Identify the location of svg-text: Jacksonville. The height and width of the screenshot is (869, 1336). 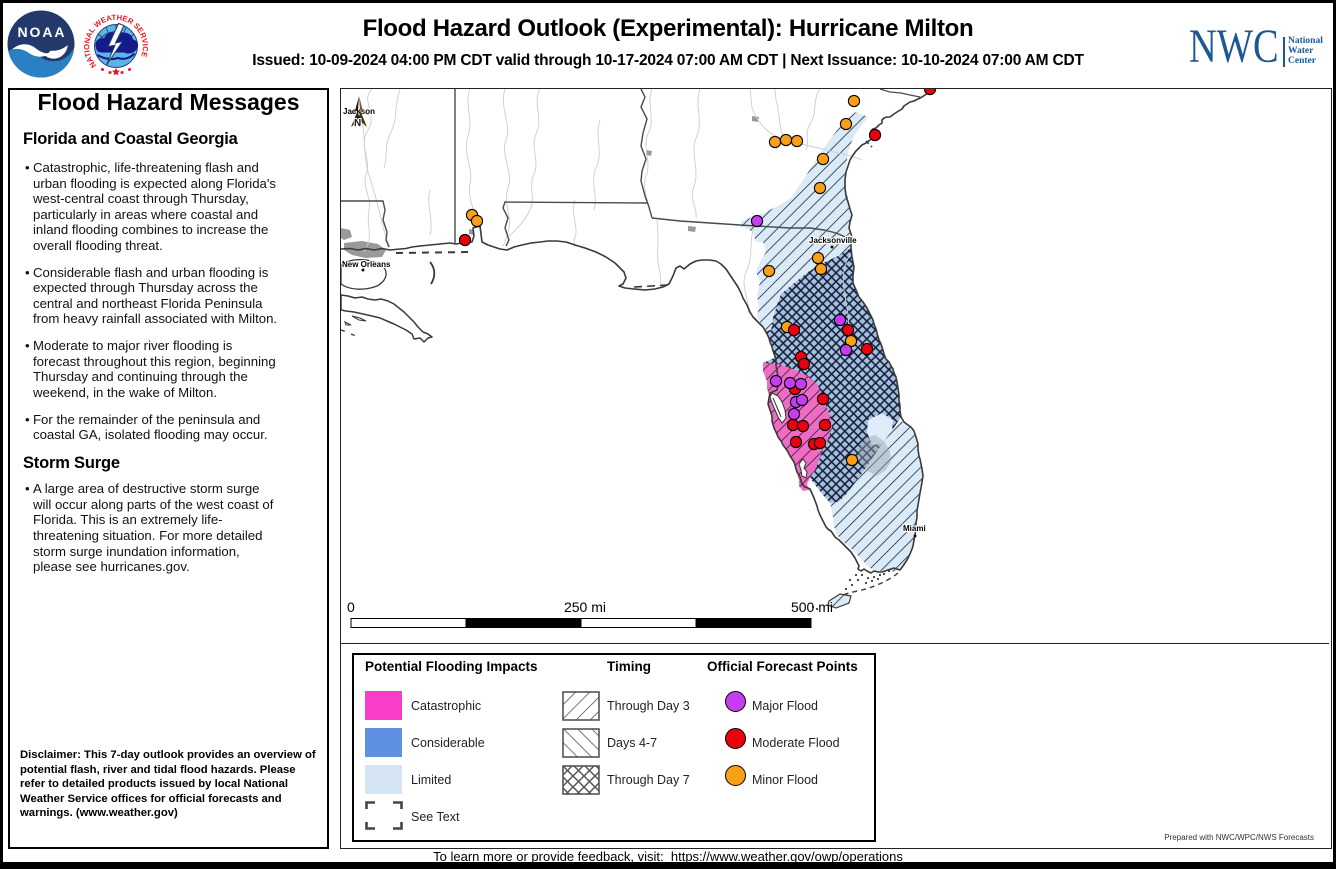
(833, 240).